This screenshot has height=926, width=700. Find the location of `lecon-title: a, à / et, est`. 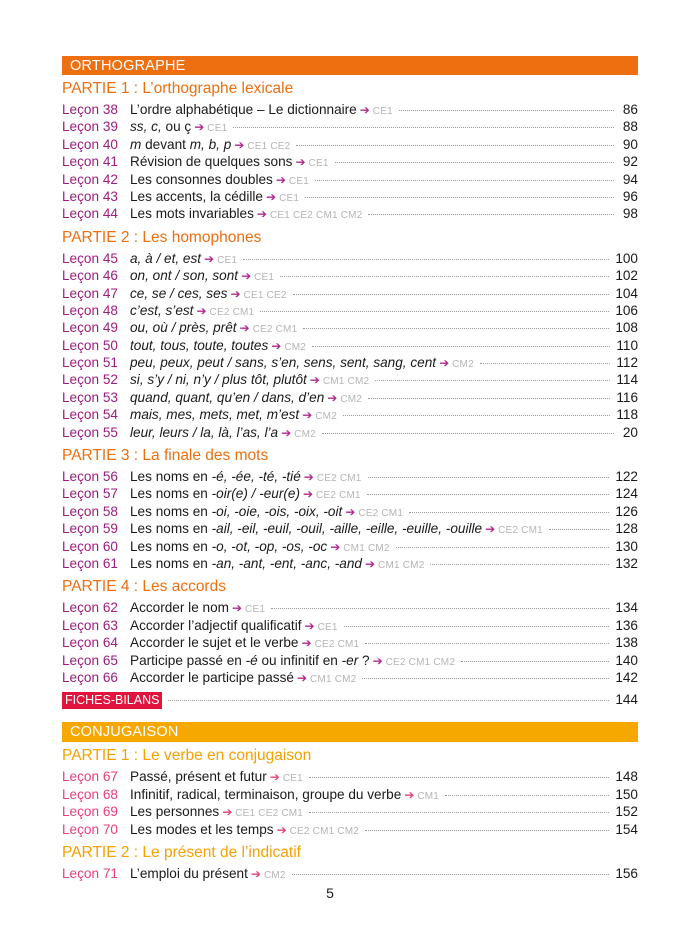

lecon-title: a, à / et, est is located at coordinates (165, 258).